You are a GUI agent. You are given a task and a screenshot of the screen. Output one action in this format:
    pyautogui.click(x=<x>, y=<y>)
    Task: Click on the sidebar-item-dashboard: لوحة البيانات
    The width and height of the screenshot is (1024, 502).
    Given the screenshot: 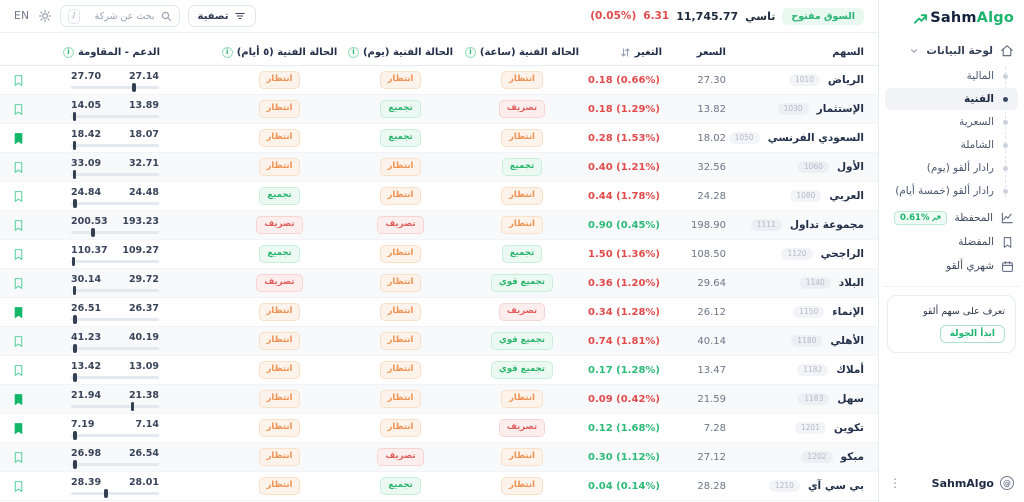 What is the action you would take?
    pyautogui.click(x=951, y=50)
    